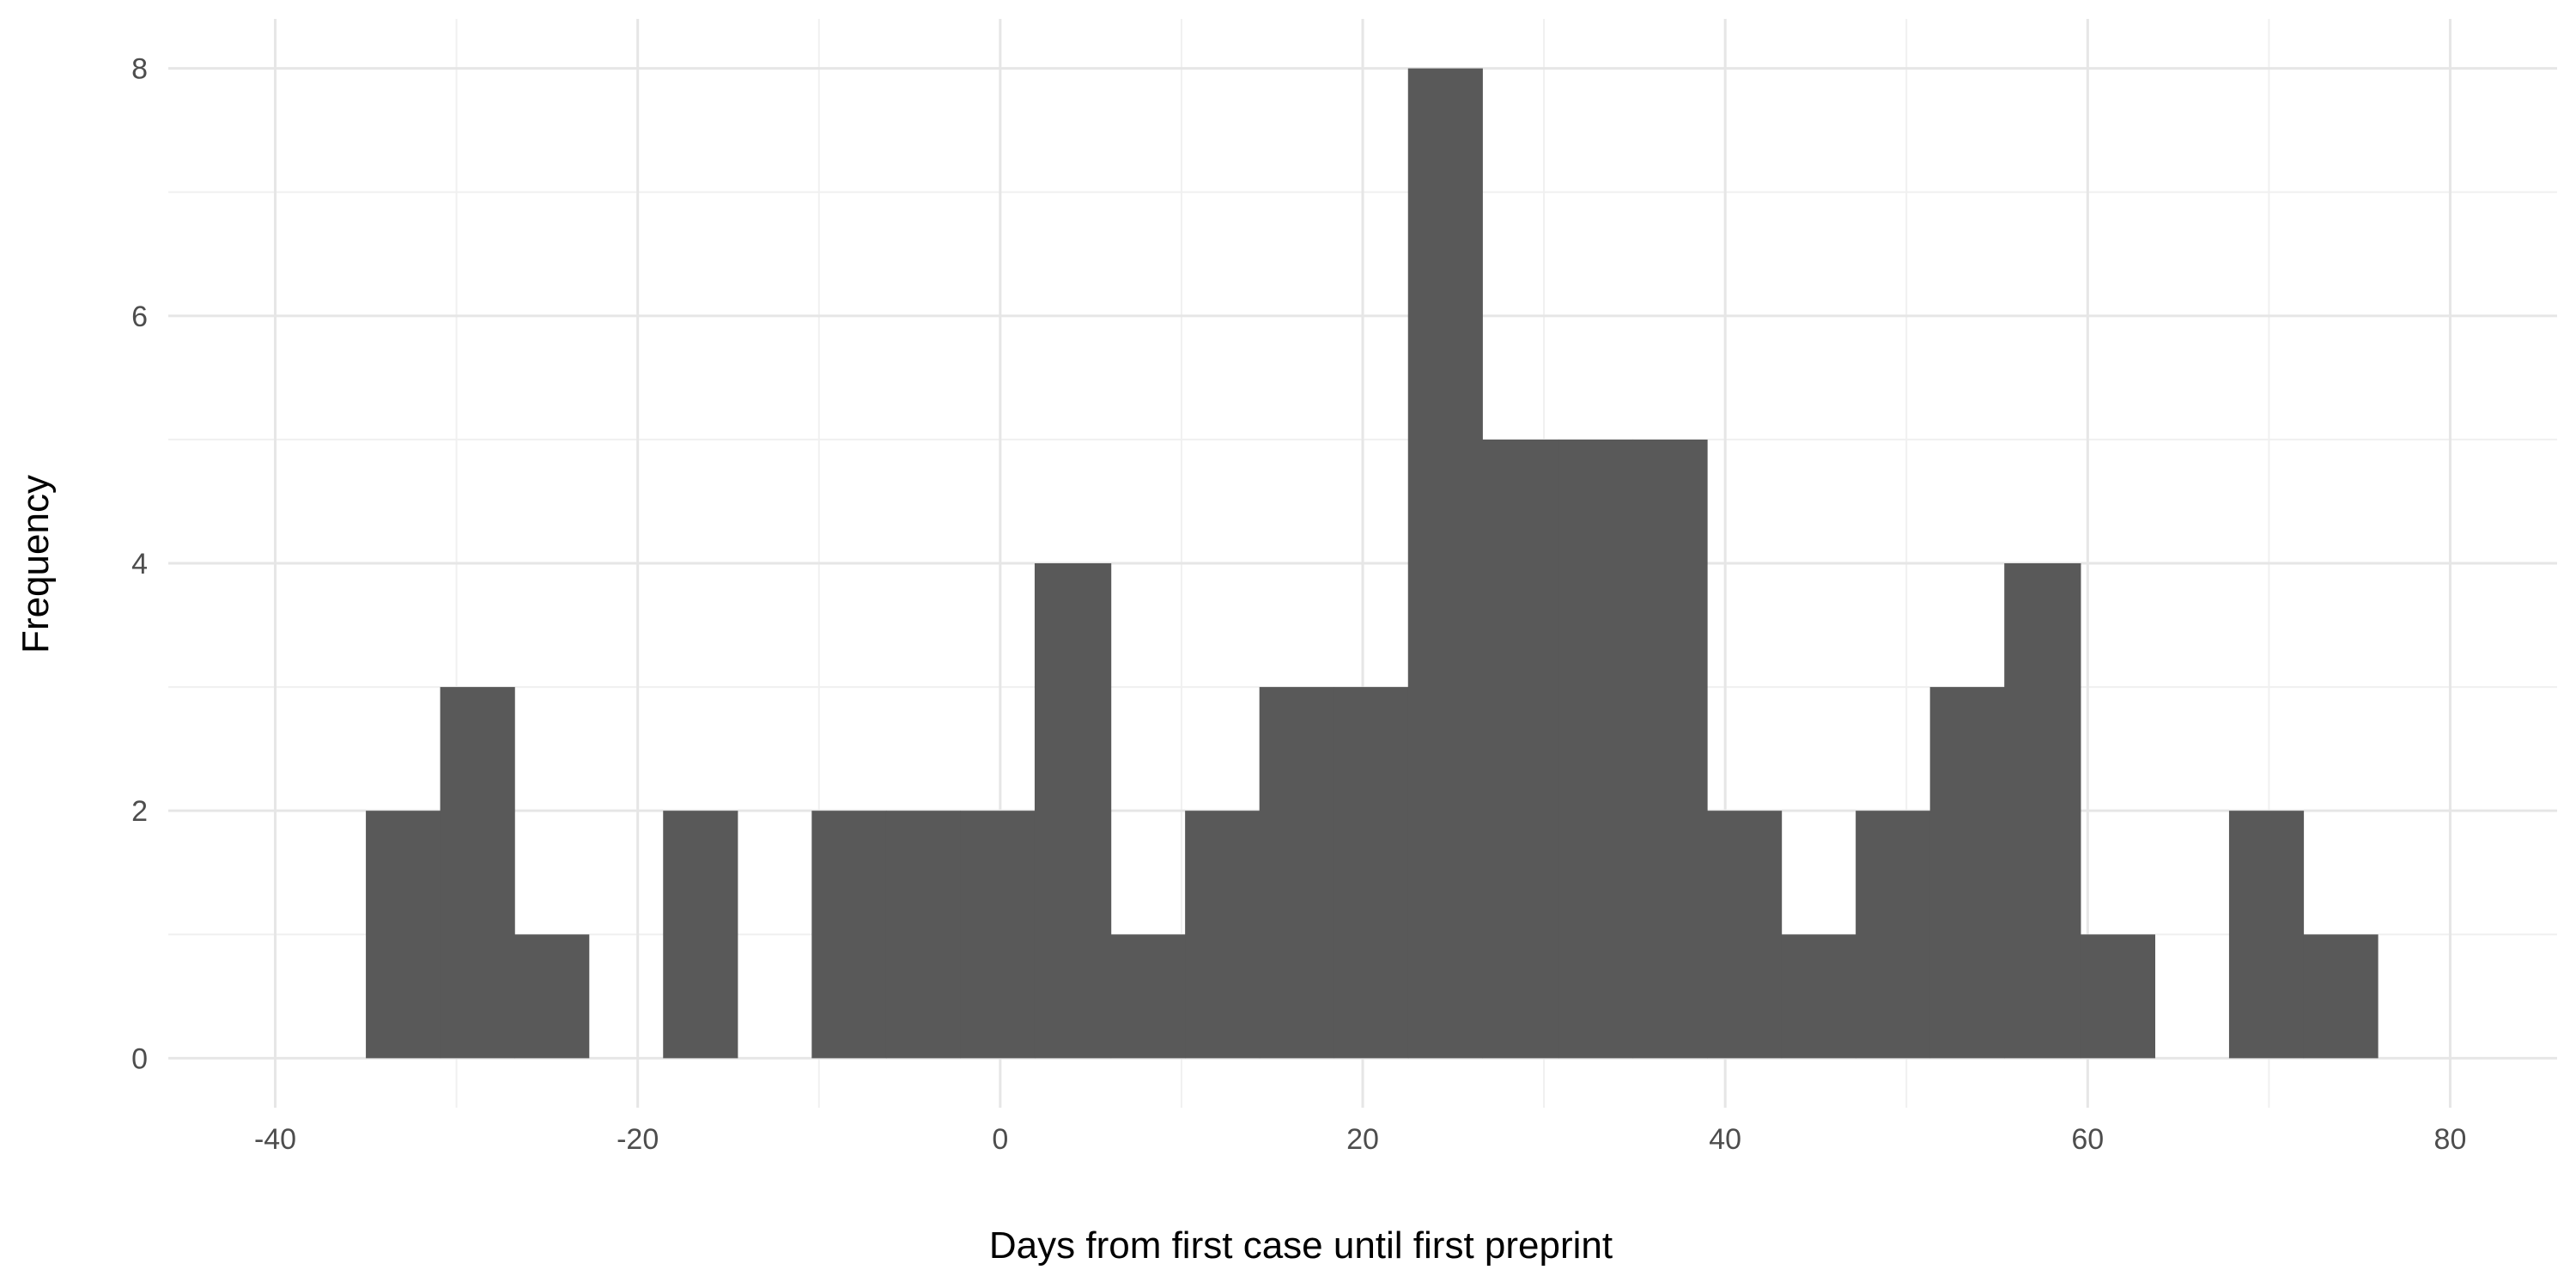 The height and width of the screenshot is (1288, 2576). Describe the element at coordinates (1725, 1140) in the screenshot. I see `x-tick-label: 40` at that location.